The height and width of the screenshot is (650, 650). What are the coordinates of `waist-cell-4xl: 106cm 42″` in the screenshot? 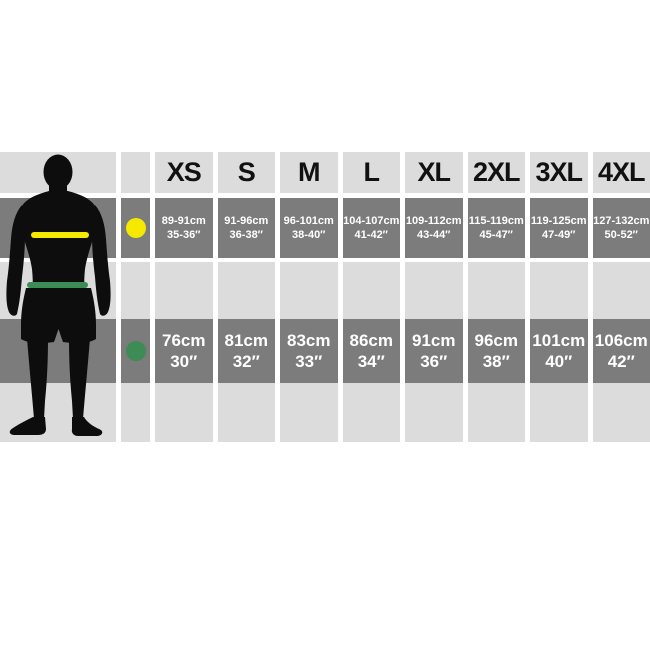 It's located at (621, 351).